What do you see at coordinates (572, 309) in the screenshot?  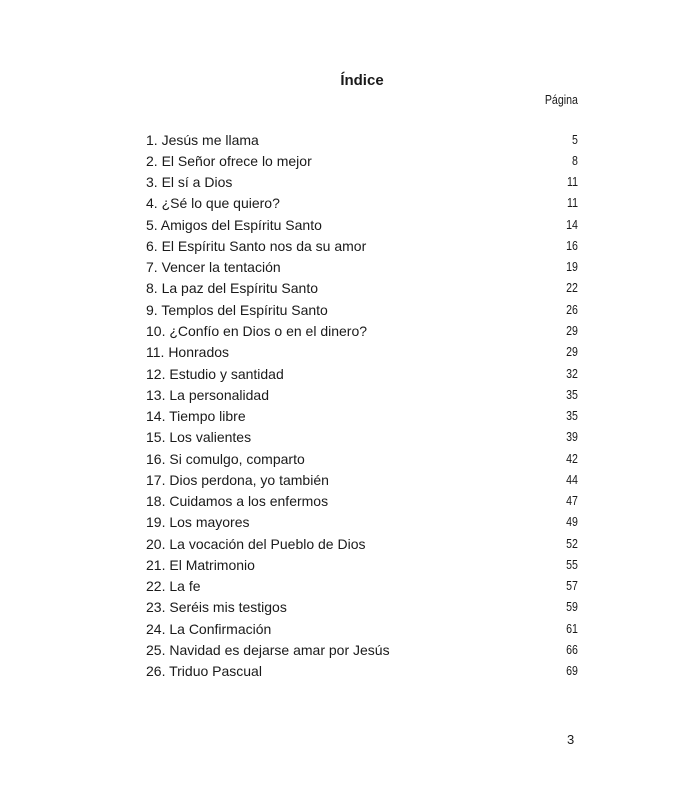 I see `toc-entry-page: 26` at bounding box center [572, 309].